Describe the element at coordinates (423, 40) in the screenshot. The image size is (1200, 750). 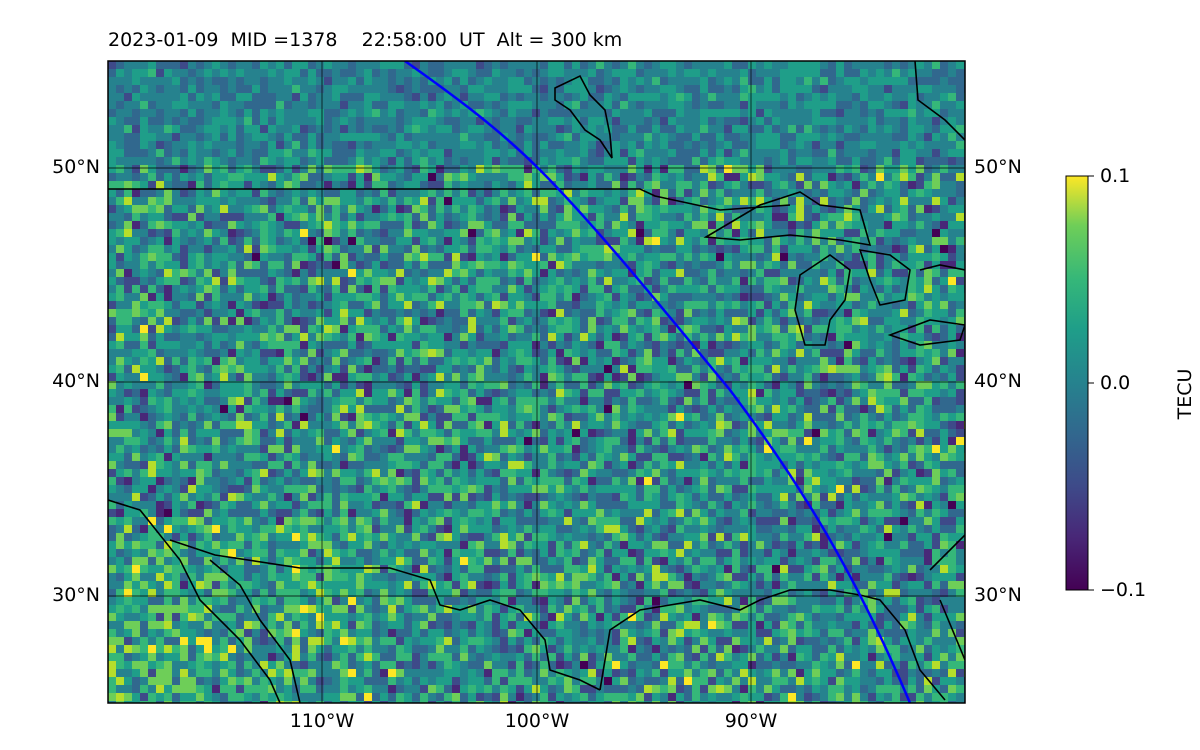
I see `title-time: 22:58:00 UT` at that location.